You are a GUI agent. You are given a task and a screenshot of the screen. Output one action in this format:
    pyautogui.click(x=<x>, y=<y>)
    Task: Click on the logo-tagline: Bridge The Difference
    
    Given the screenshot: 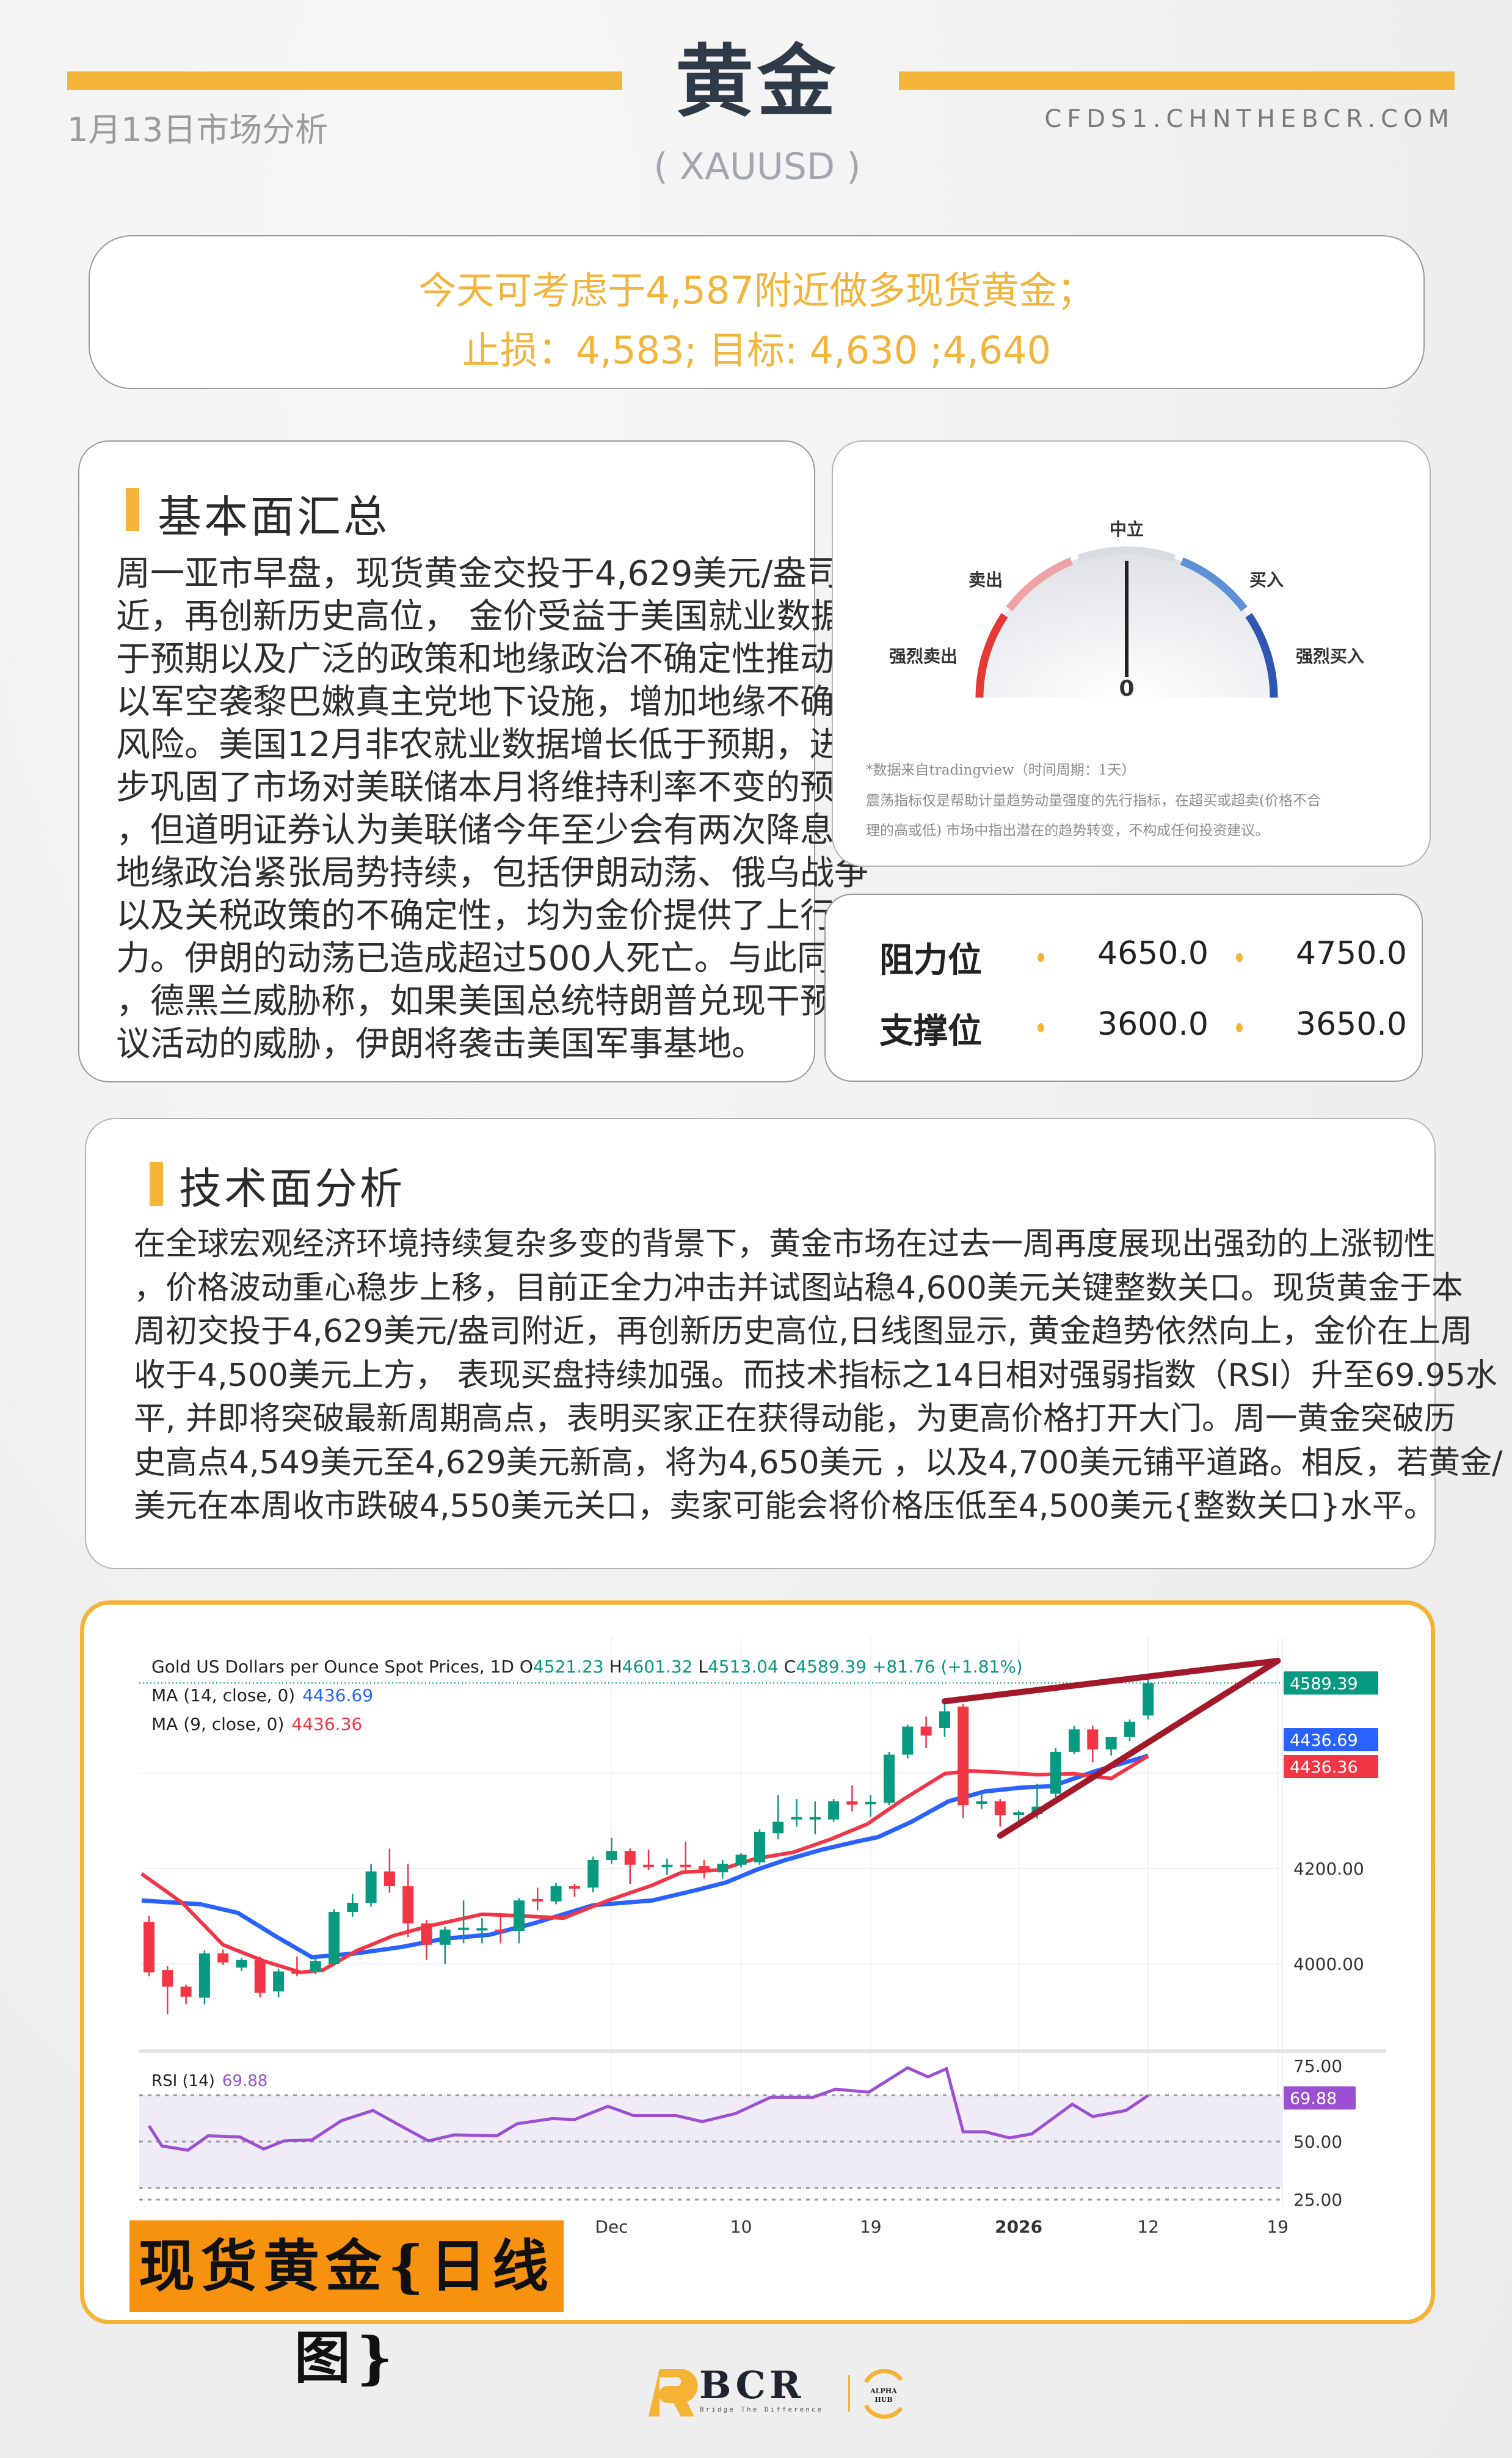 What is the action you would take?
    pyautogui.click(x=762, y=2409)
    